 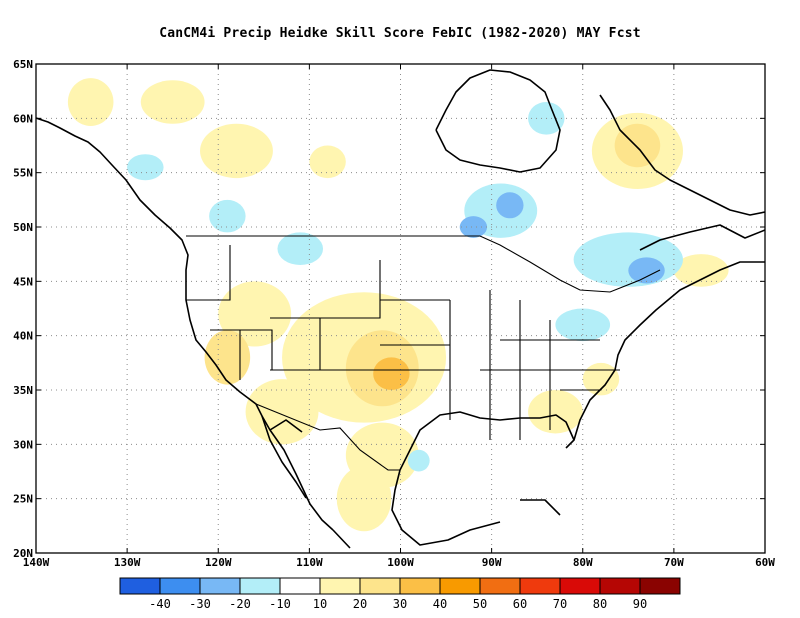 What do you see at coordinates (480, 604) in the screenshot?
I see `colorbar-label: 50` at bounding box center [480, 604].